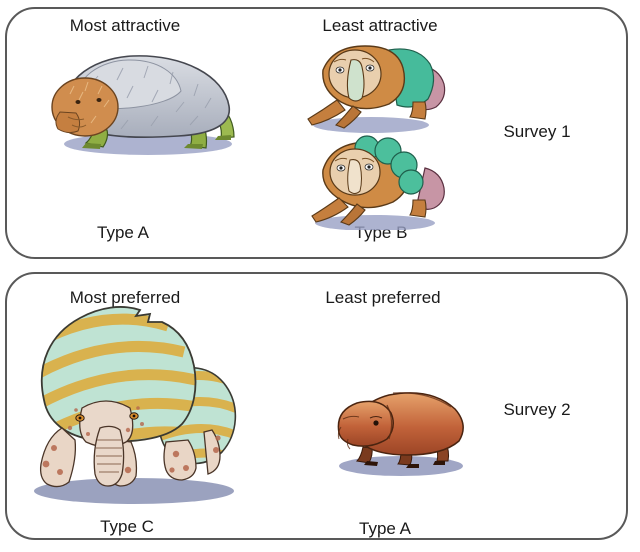  I want to click on survey2-least-heading: Least preferred, so click(383, 297).